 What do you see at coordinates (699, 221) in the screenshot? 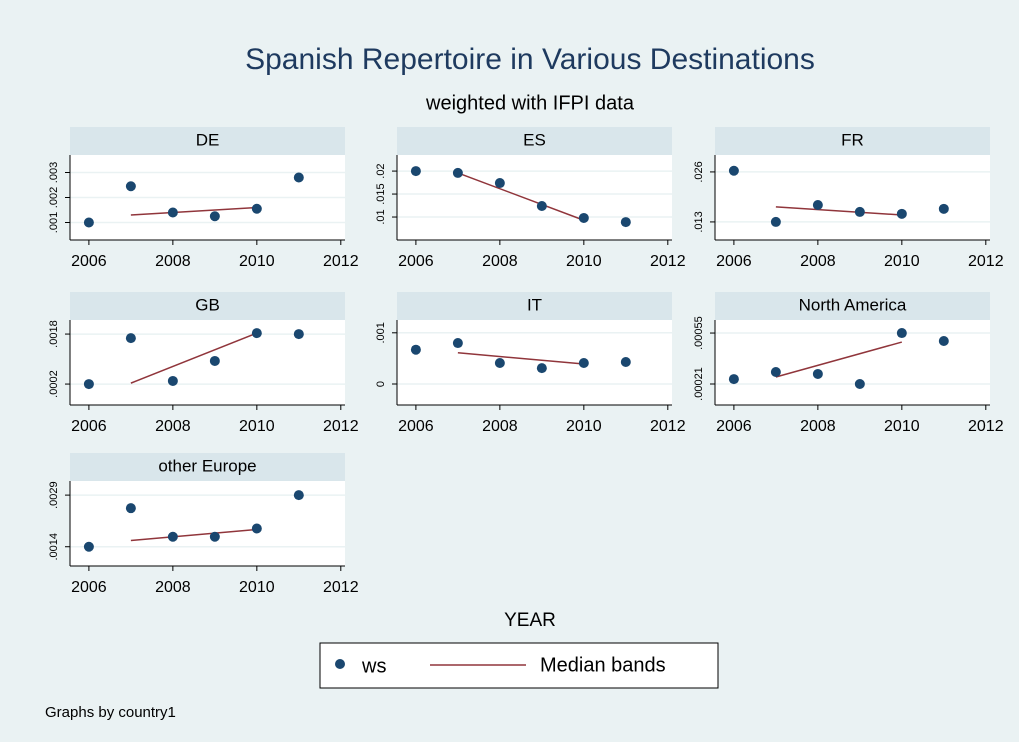
I see `y-tick-label: .013` at bounding box center [699, 221].